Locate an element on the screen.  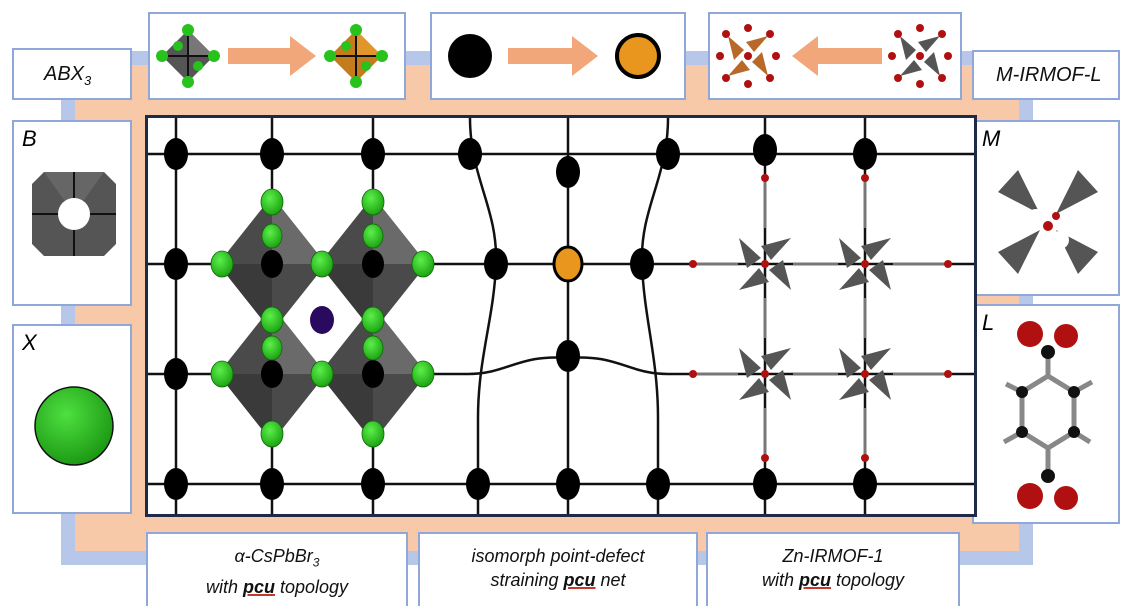
octahedron-top-icon is located at coordinates (74, 214).